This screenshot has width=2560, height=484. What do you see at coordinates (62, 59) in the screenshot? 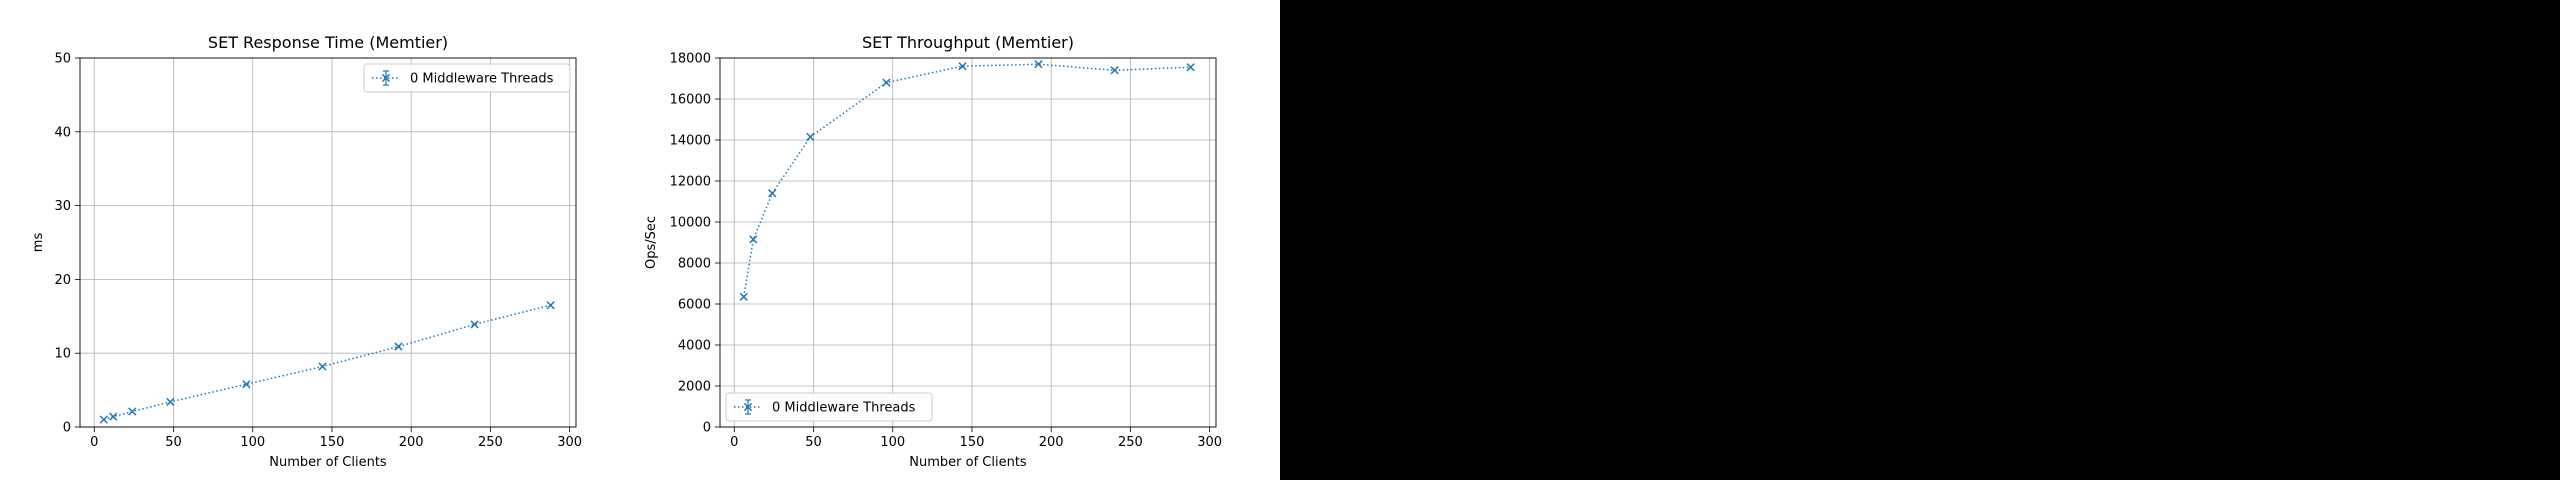
I see `y-tick-label: 50` at bounding box center [62, 59].